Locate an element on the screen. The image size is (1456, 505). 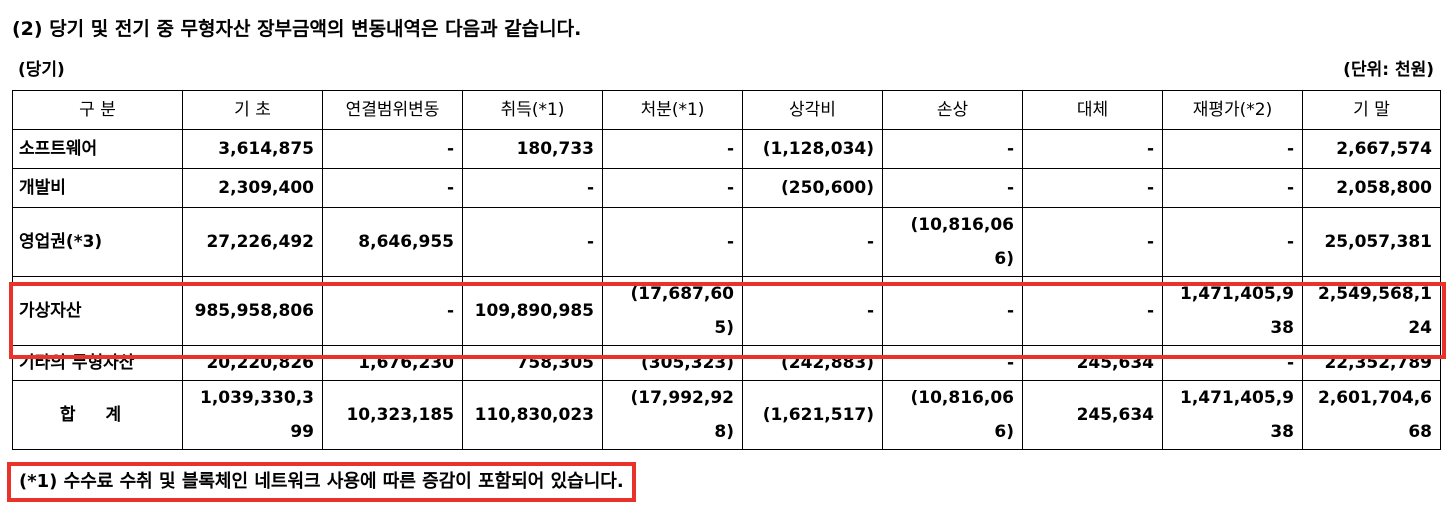
header-consolidation-change: 연결범위변동 is located at coordinates (392, 110).